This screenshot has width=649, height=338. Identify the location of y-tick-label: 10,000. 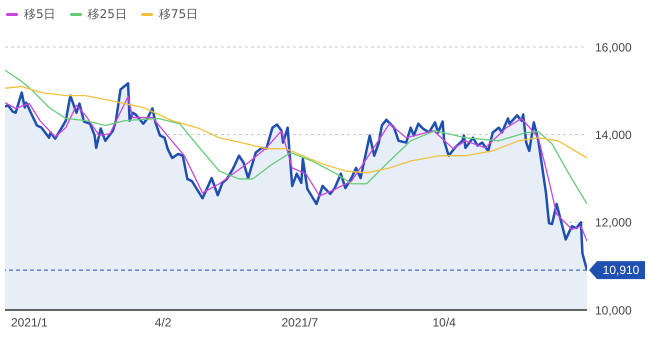
(613, 310).